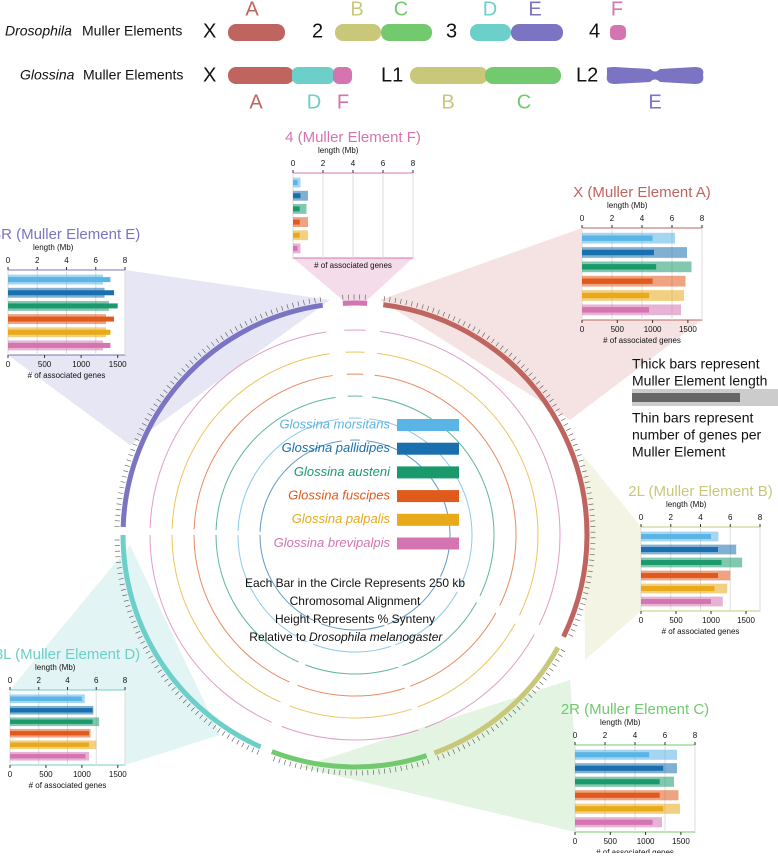  I want to click on key-thin-bar, so click(686, 397).